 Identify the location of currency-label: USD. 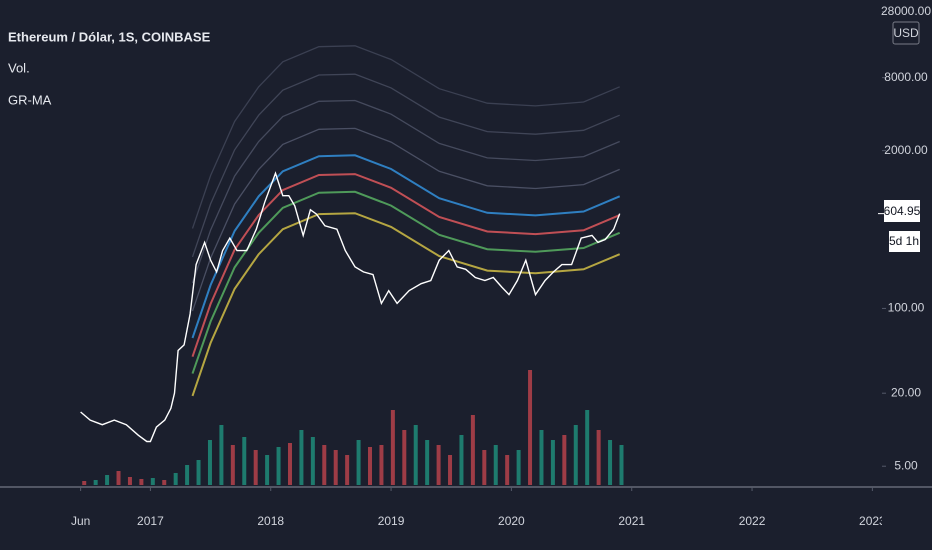
(906, 33).